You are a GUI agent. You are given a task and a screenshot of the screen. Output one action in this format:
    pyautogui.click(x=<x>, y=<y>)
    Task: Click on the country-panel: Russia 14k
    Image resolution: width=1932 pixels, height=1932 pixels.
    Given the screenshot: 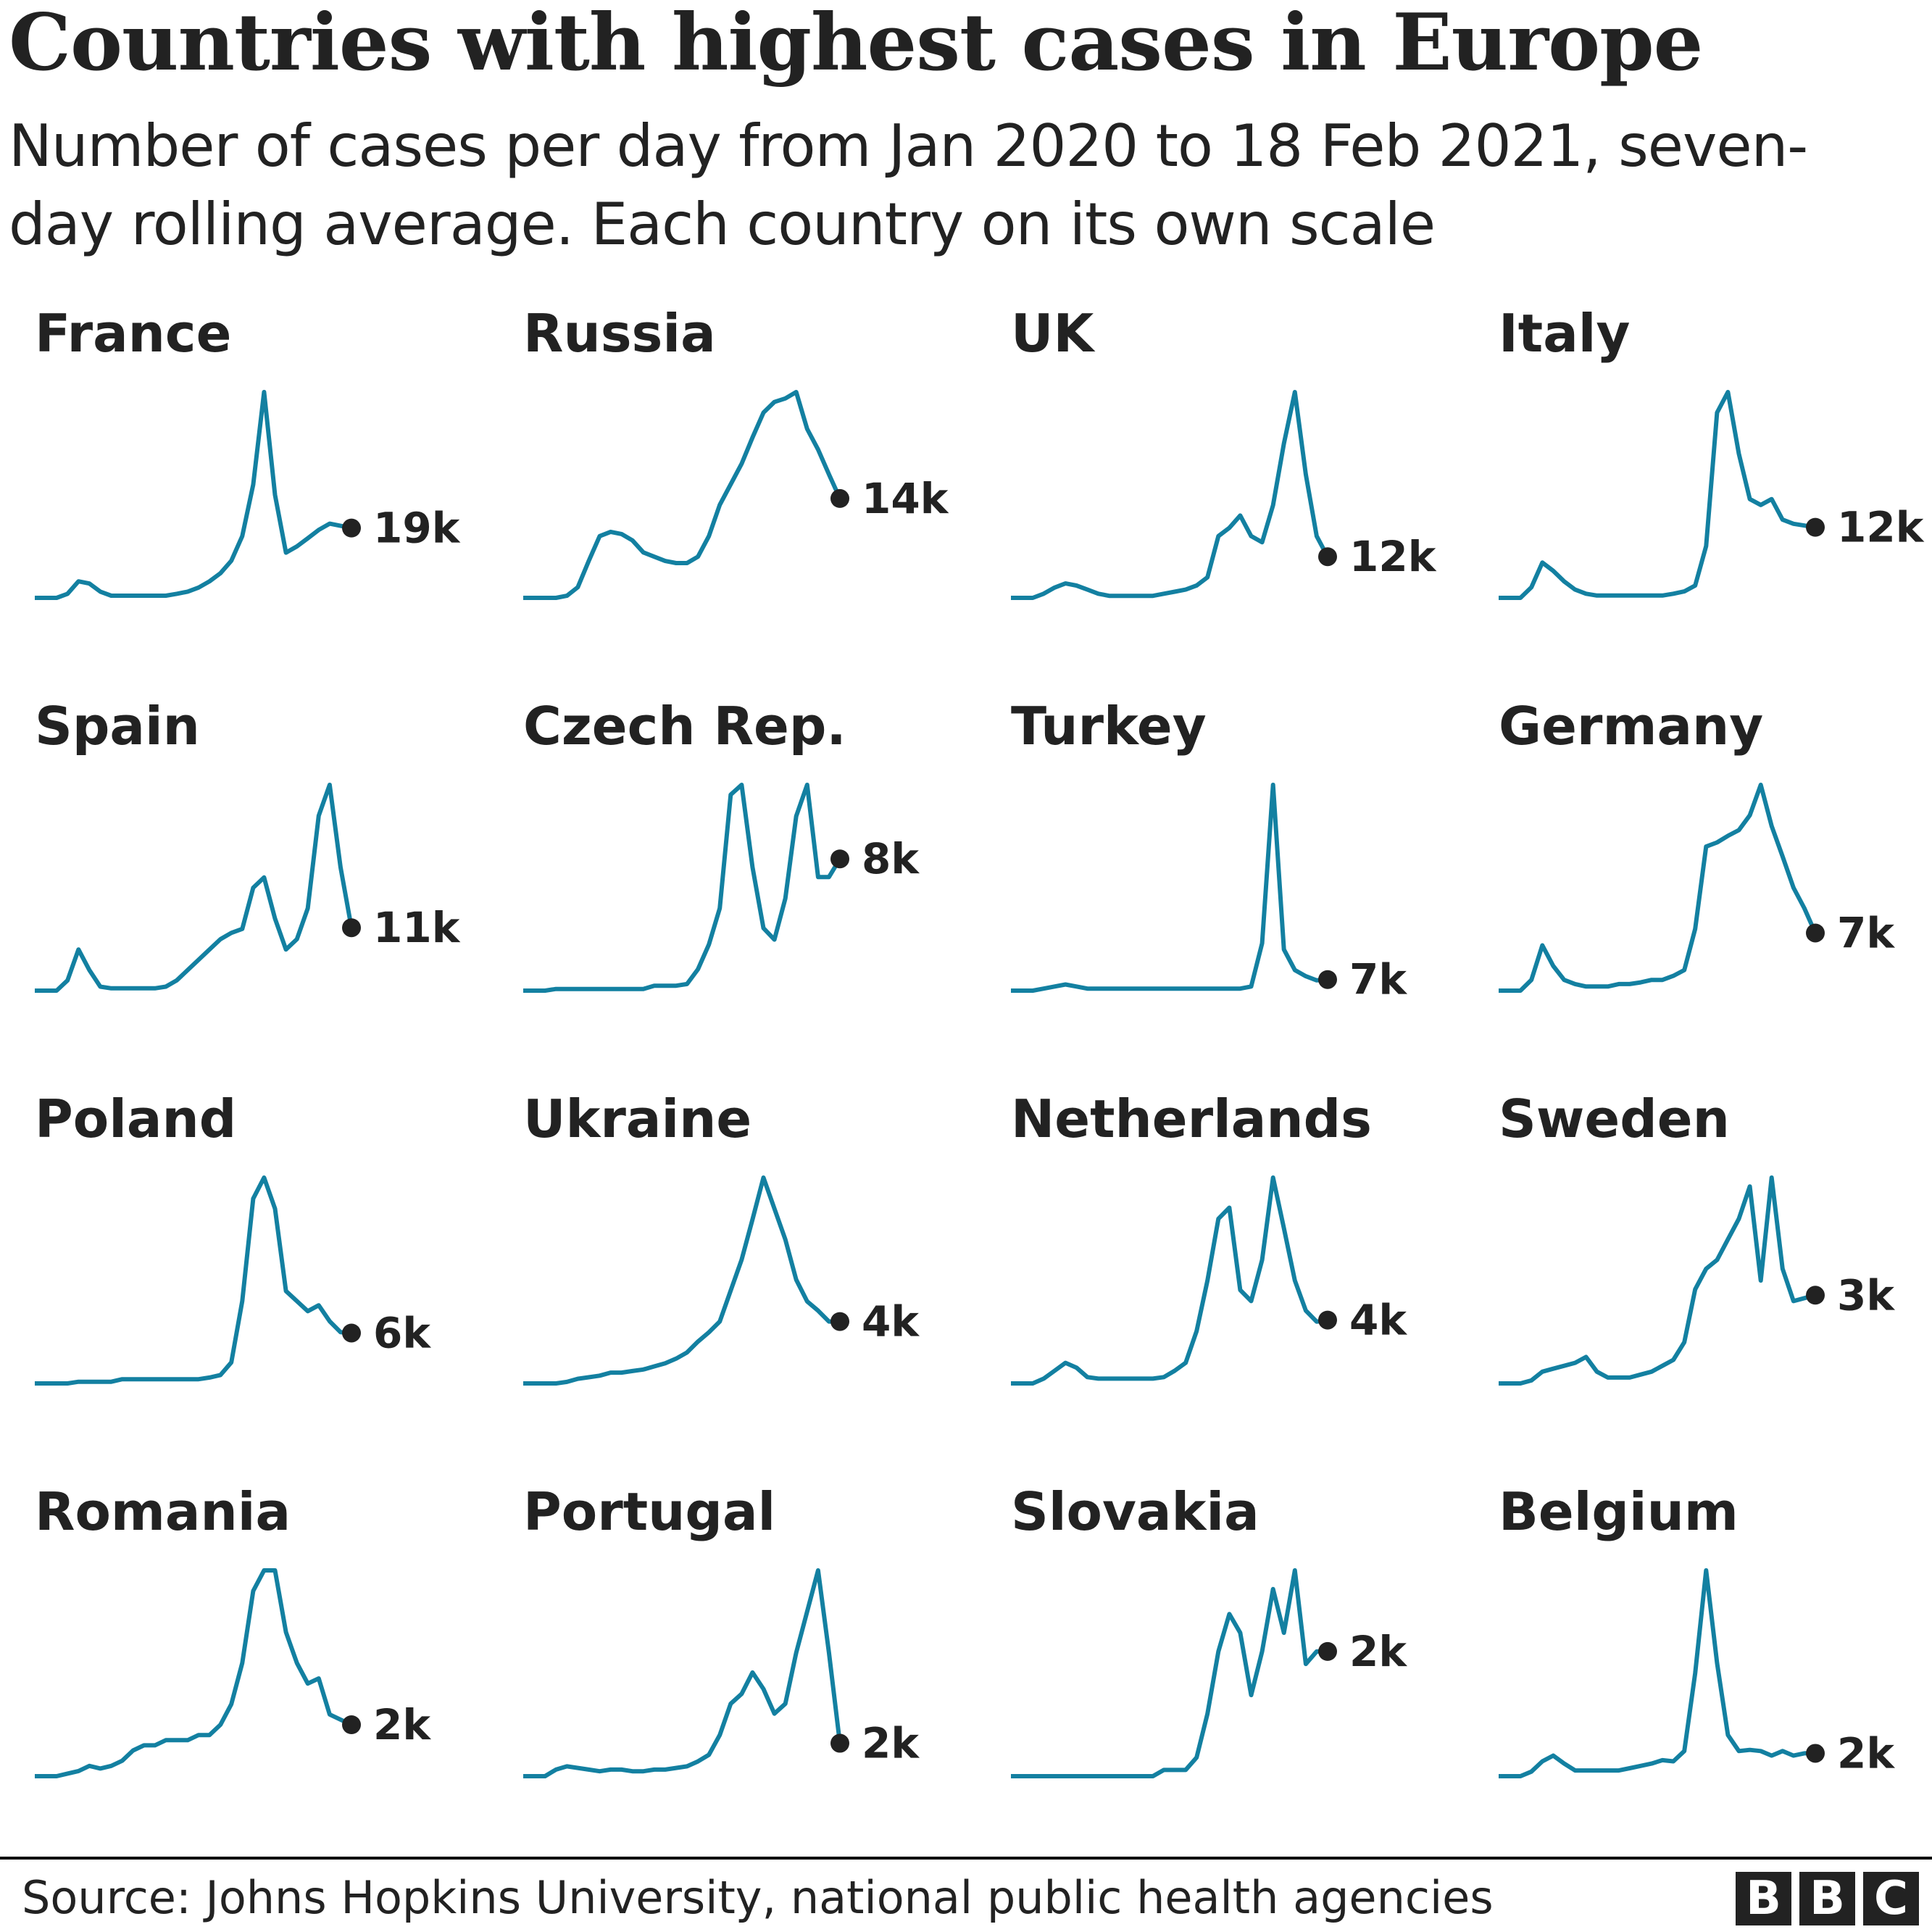 What is the action you would take?
    pyautogui.click(x=762, y=499)
    